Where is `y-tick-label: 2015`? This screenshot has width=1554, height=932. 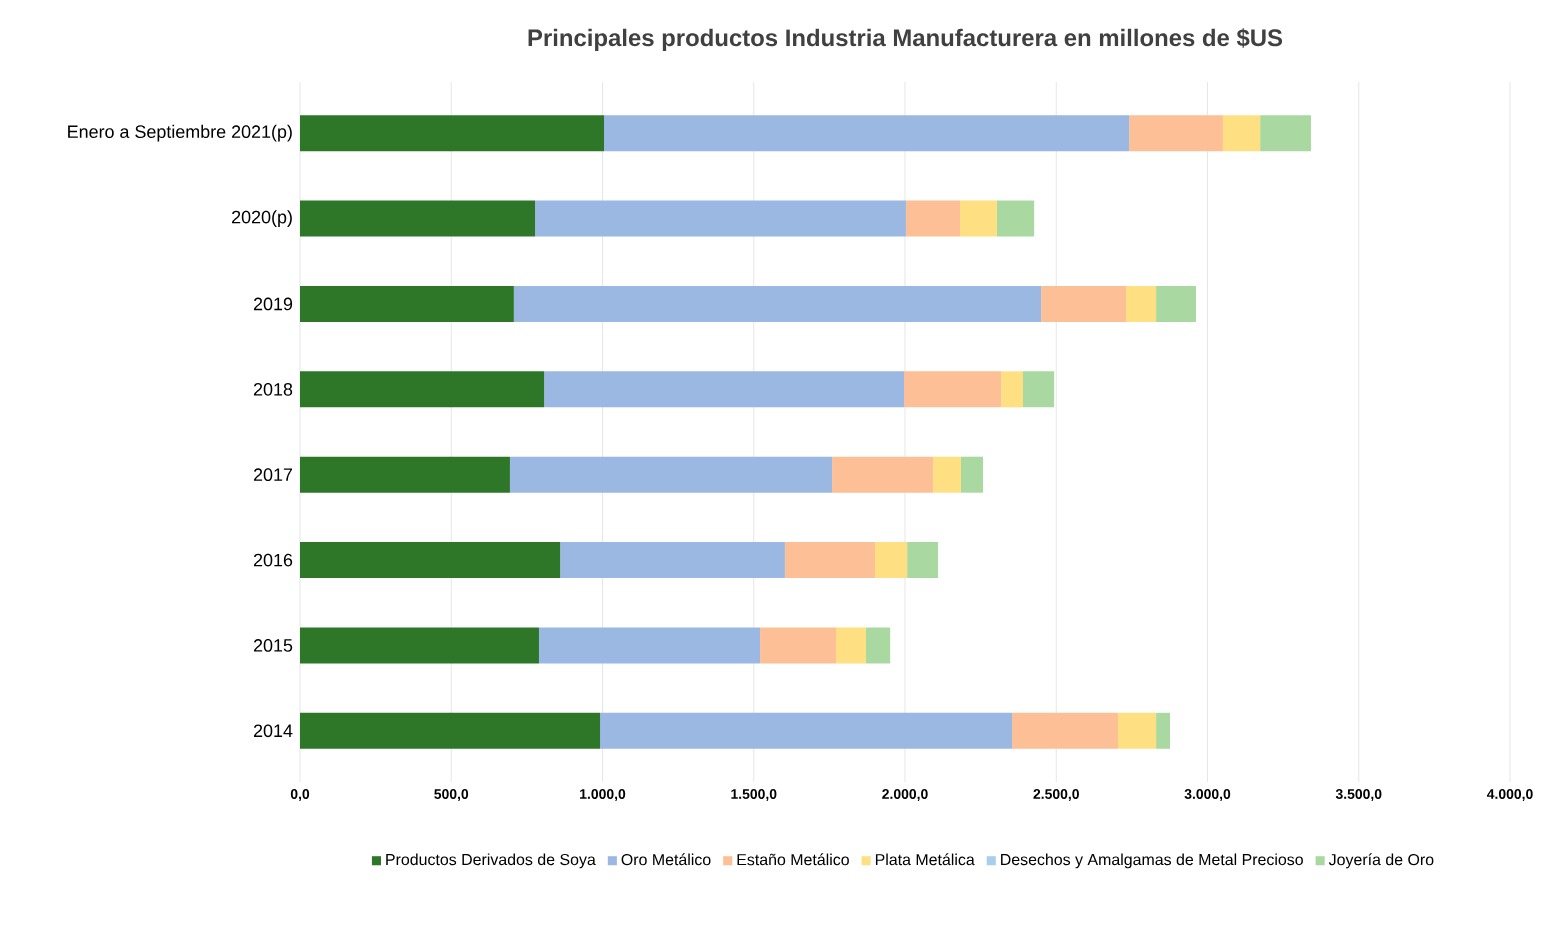
y-tick-label: 2015 is located at coordinates (273, 645).